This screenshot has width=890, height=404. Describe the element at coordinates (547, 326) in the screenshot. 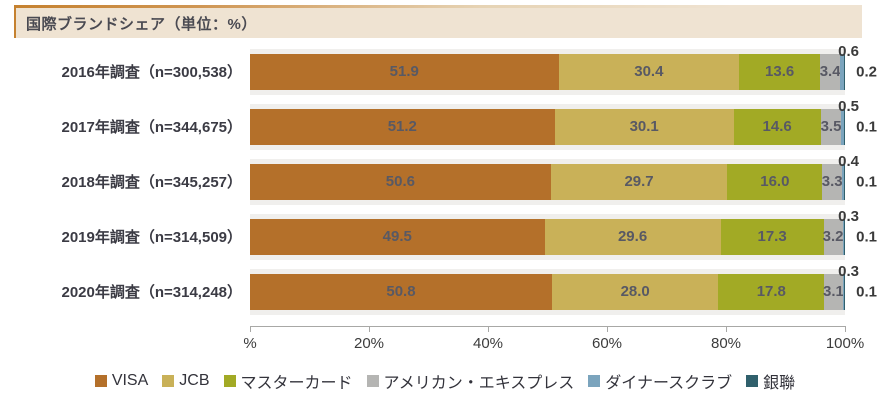

I see `x-axis-line` at that location.